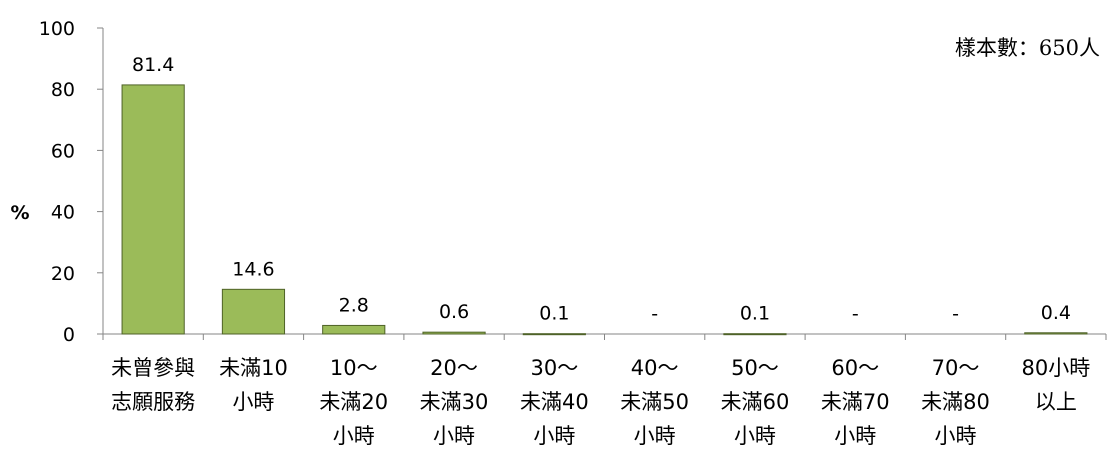 Image resolution: width=1109 pixels, height=450 pixels. I want to click on y-tick-label: 60, so click(63, 151).